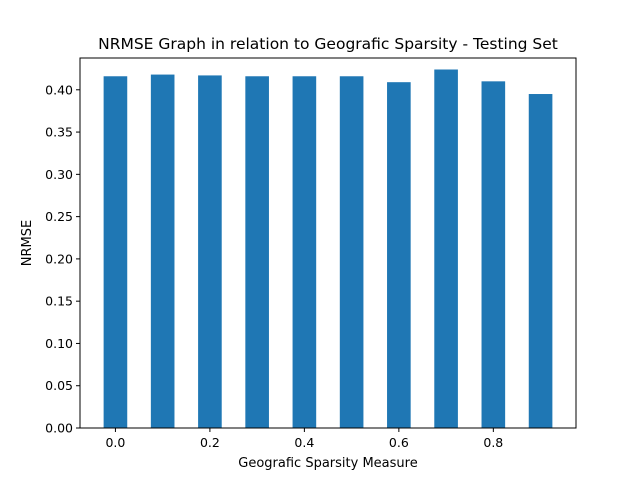 The image size is (640, 480). What do you see at coordinates (59, 89) in the screenshot?
I see `y-tick-label: 0.40` at bounding box center [59, 89].